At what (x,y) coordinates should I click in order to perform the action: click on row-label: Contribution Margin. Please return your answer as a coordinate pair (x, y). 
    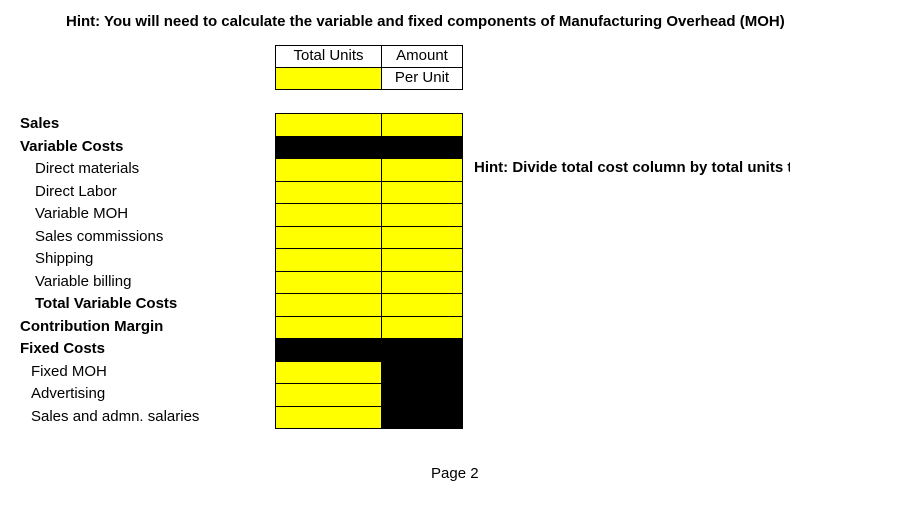
    Looking at the image, I should click on (92, 326).